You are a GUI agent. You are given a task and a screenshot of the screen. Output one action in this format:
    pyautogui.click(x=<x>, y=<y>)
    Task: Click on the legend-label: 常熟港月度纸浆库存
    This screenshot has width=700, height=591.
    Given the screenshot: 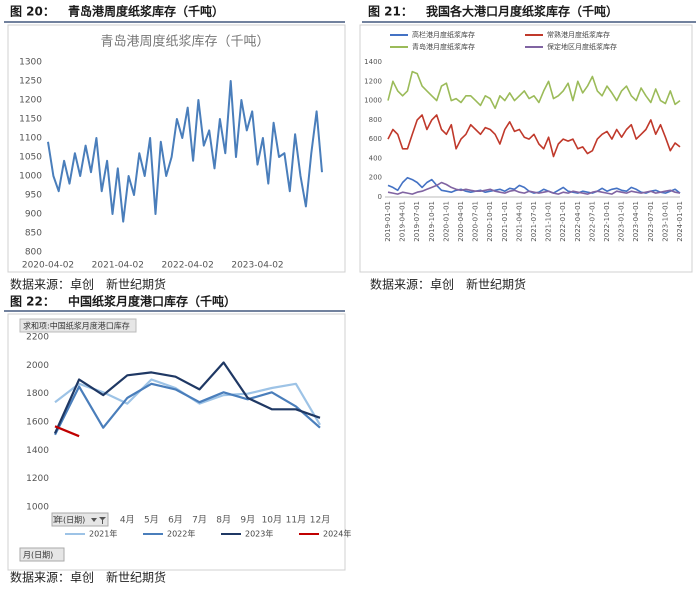 What is the action you would take?
    pyautogui.click(x=578, y=34)
    